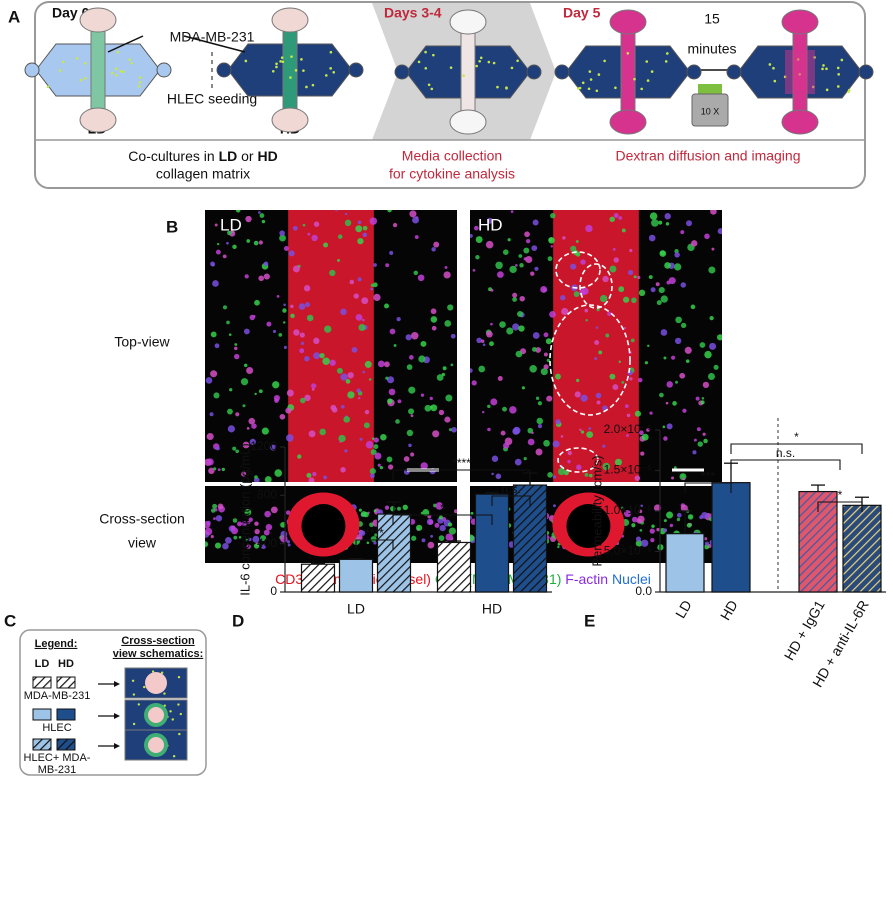  I want to click on y-tick-label: 2.0×10⁻⁵, so click(628, 429).